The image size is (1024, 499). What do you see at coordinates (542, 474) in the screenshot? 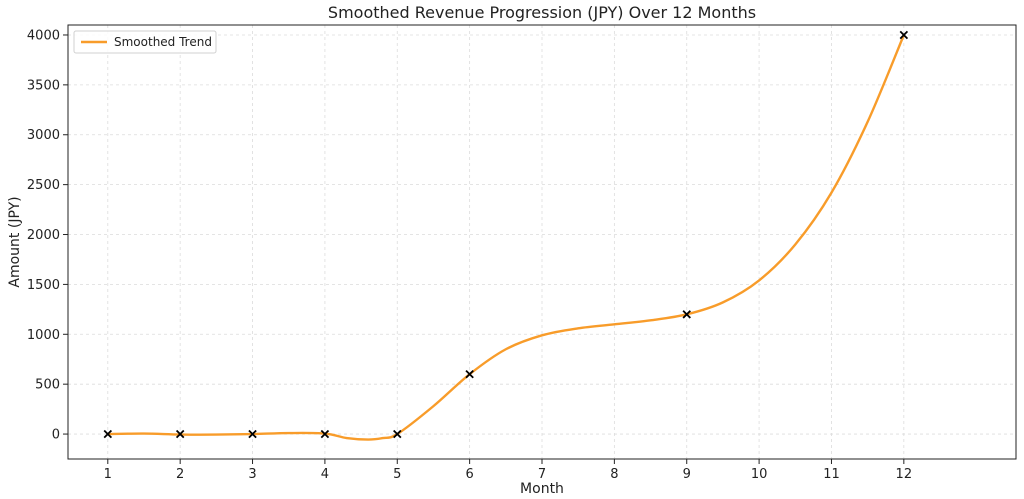
I see `x-tick-label: 7` at bounding box center [542, 474].